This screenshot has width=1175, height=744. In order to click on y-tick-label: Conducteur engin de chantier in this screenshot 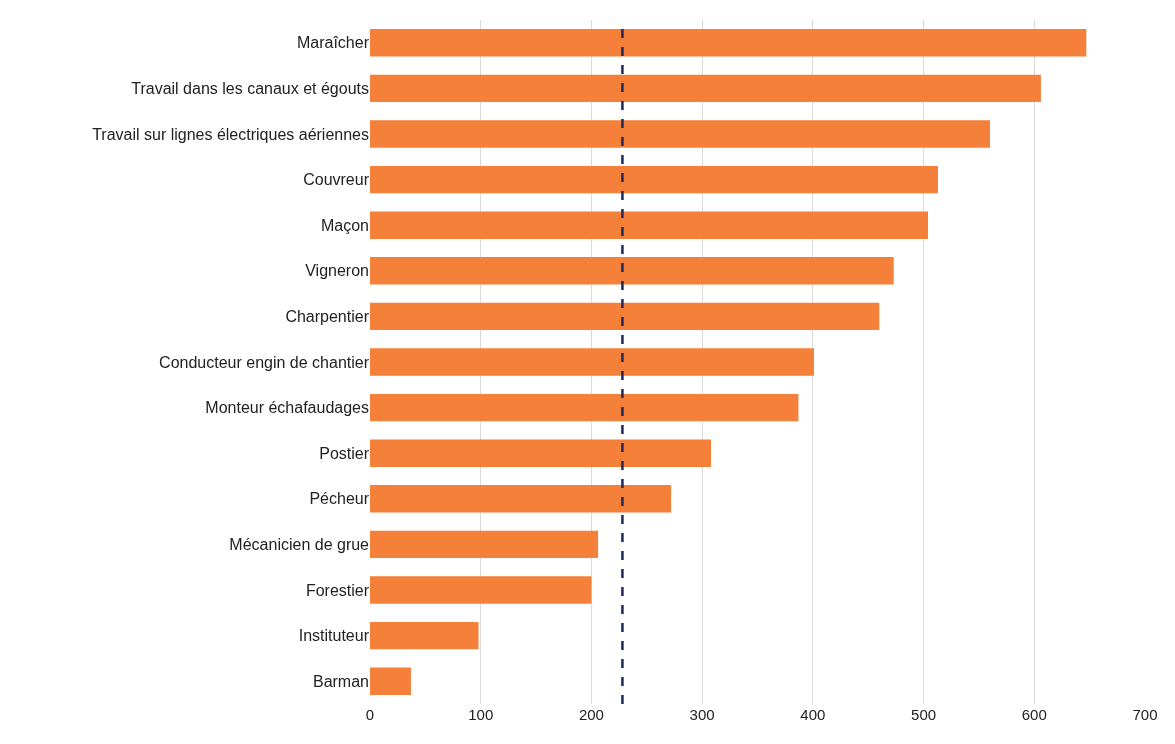, I will do `click(264, 362)`.